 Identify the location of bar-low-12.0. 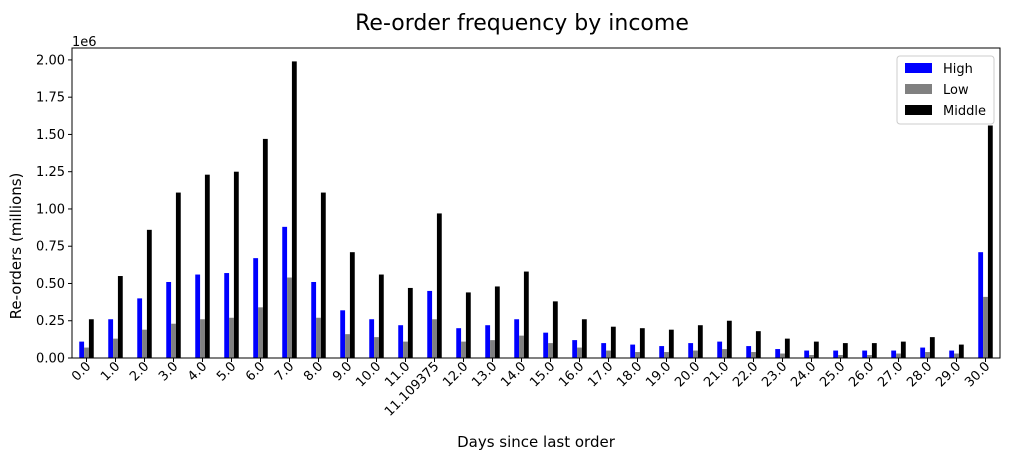
(463, 349).